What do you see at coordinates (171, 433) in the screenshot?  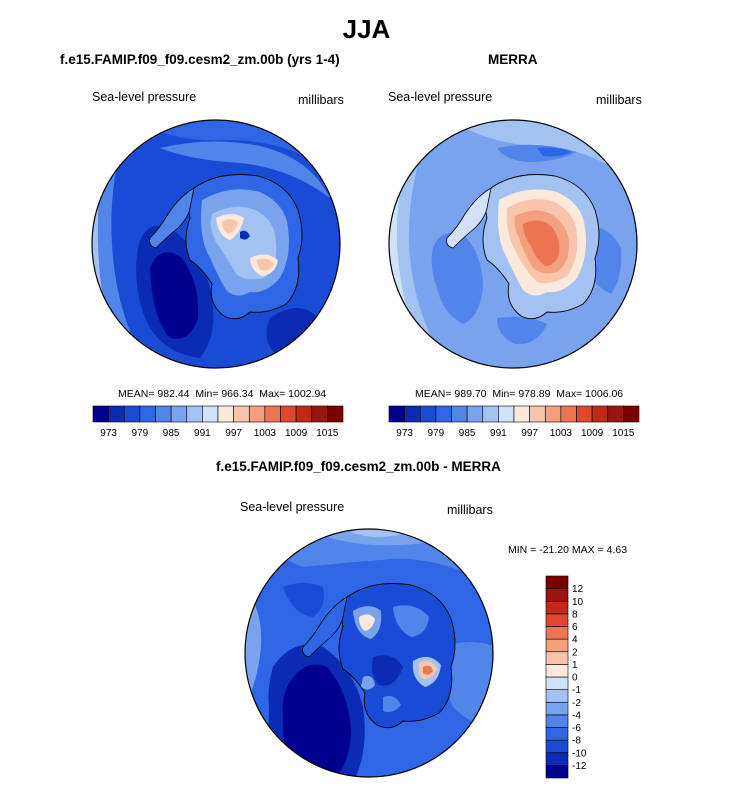 I see `panel1-colorbar-tick-label: 985` at bounding box center [171, 433].